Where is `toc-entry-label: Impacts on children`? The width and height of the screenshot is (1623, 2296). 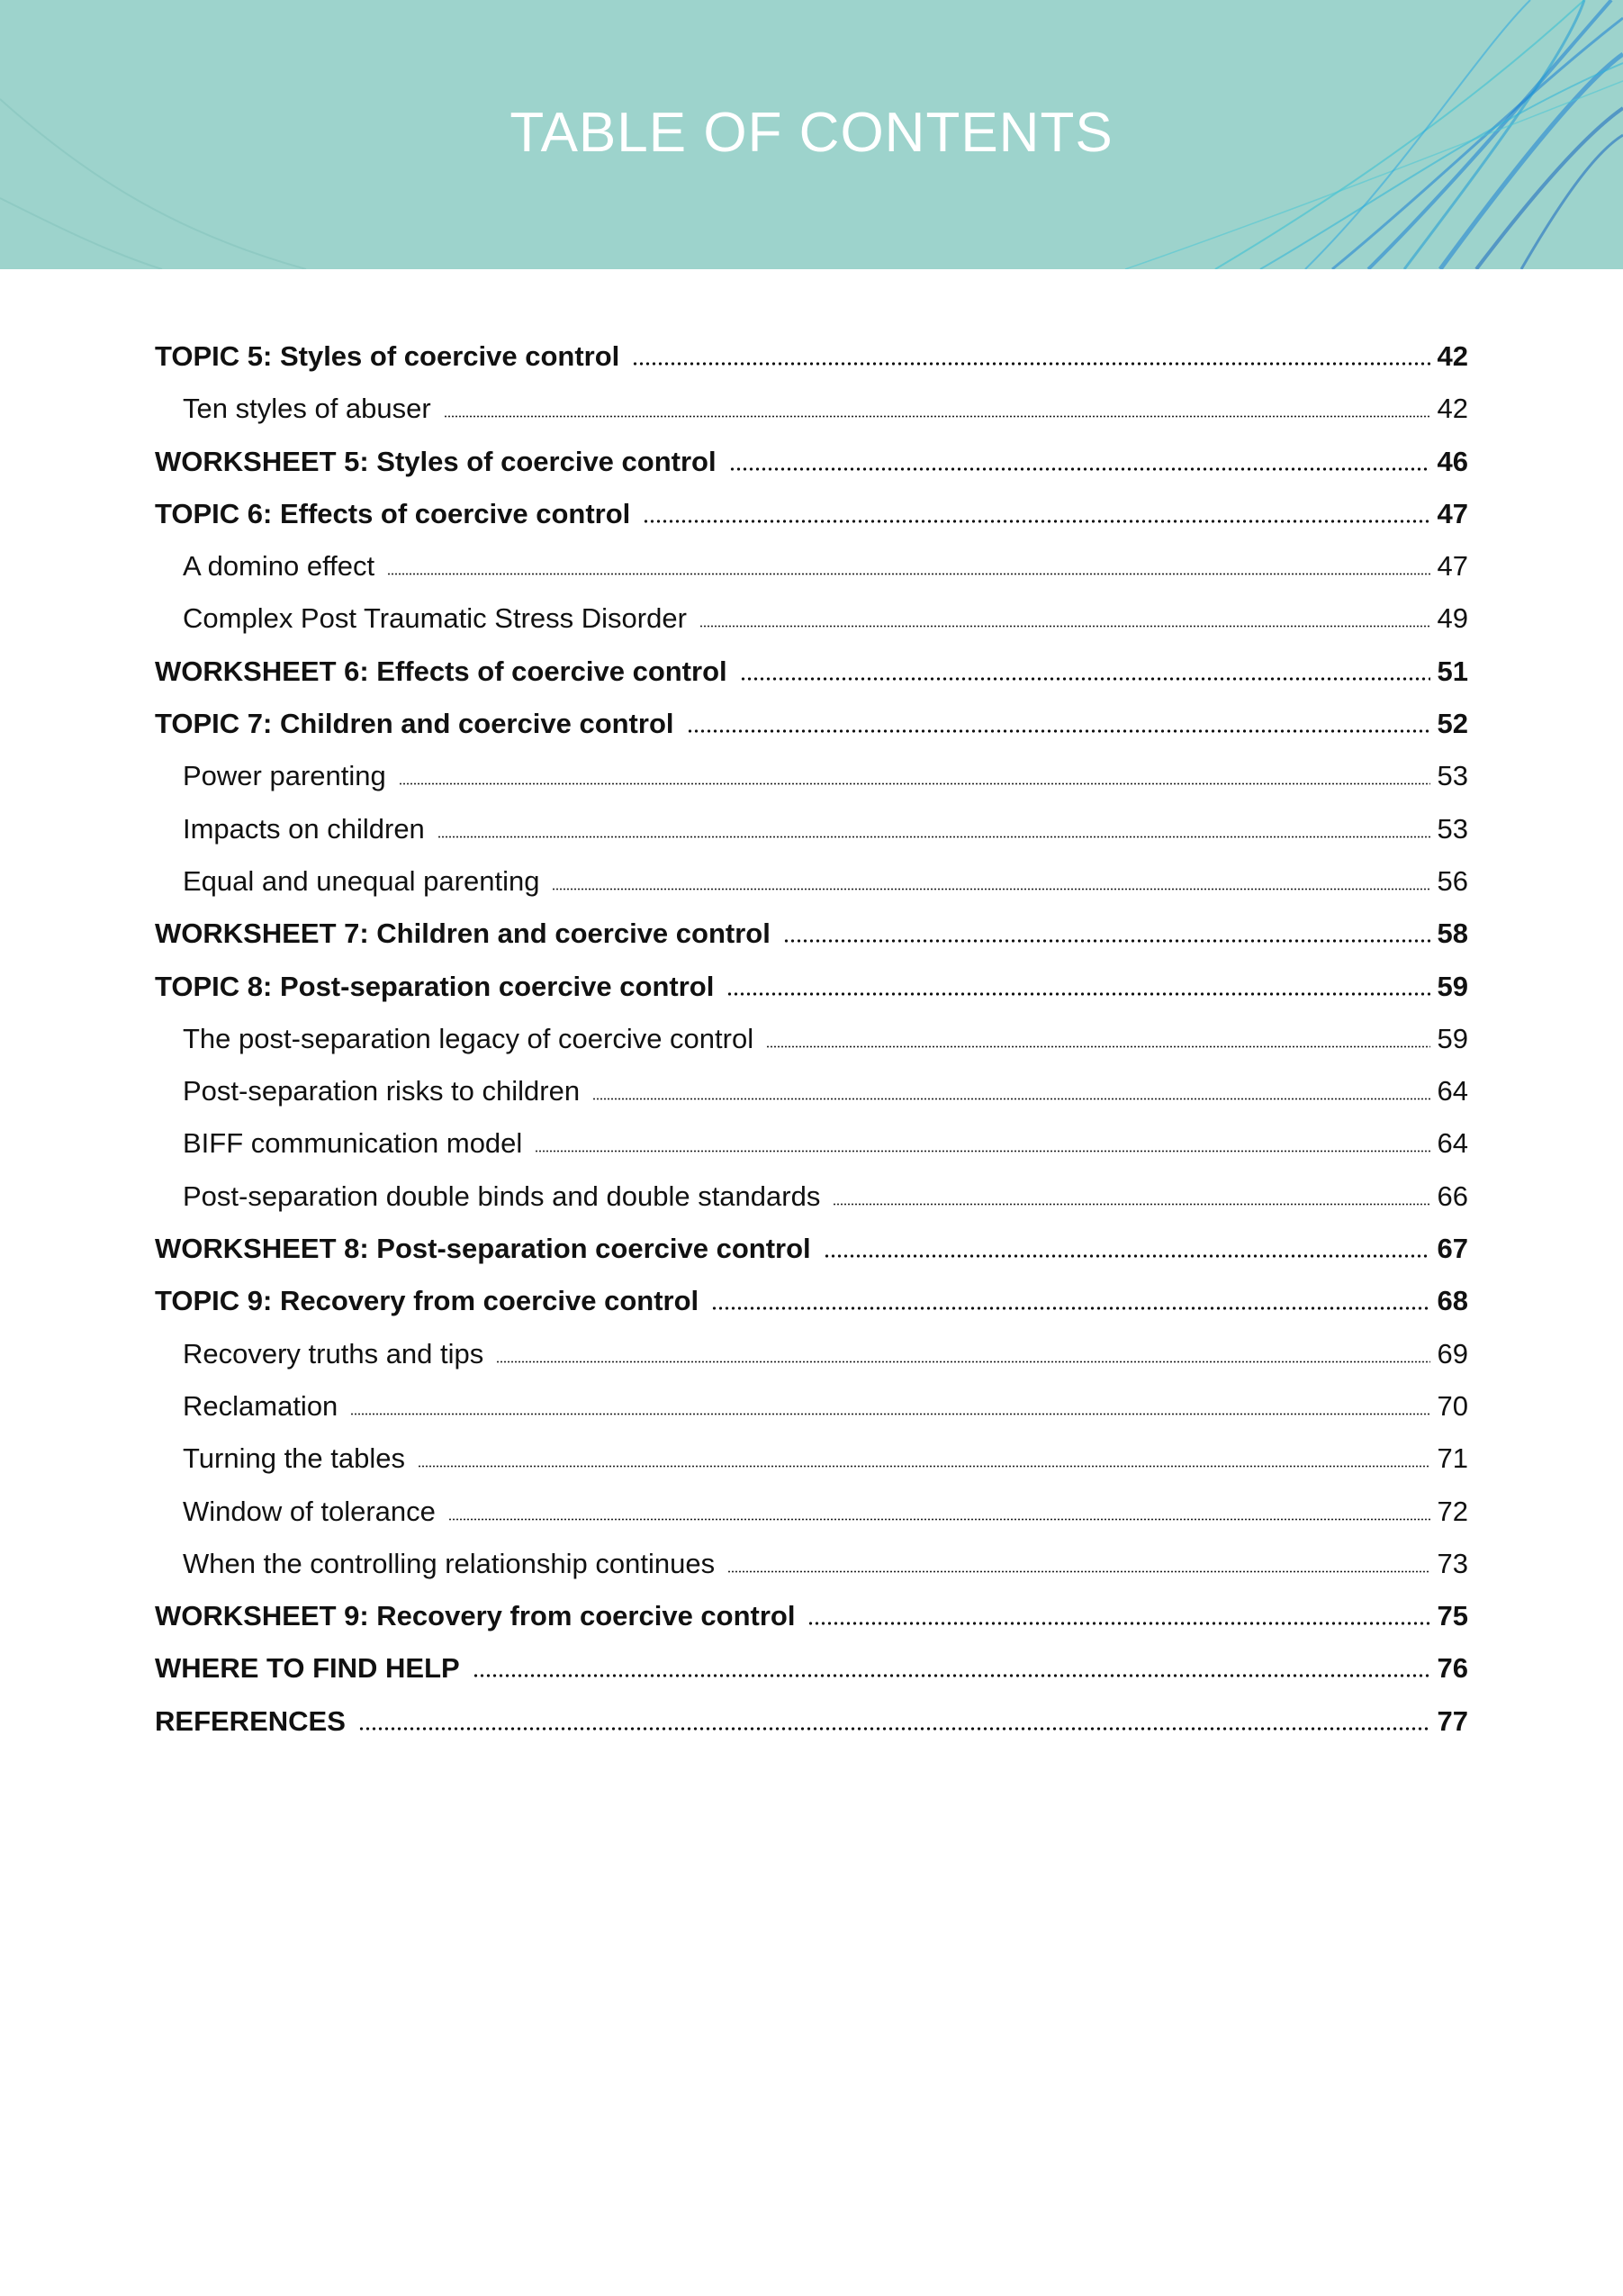
toc-entry-label: Impacts on children is located at coordinates (304, 828).